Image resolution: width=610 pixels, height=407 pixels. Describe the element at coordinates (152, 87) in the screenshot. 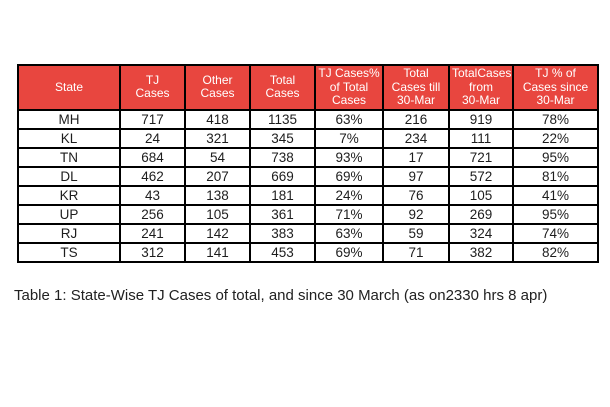

I see `column-header-tj-cases: TJ Cases` at that location.